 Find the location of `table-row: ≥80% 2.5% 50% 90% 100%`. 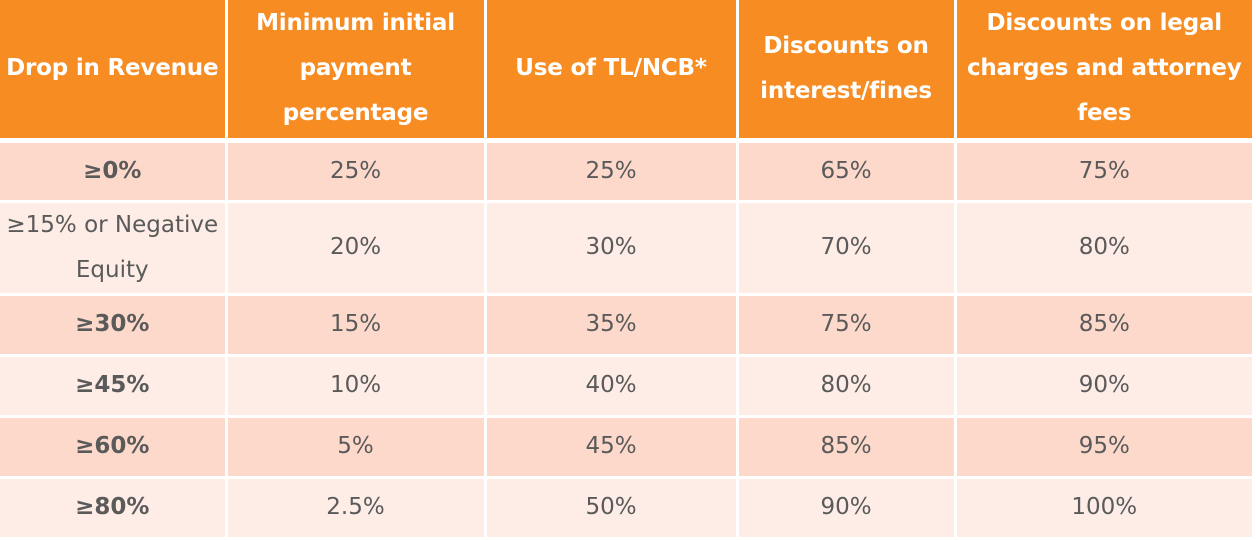

table-row: ≥80% 2.5% 50% 90% 100% is located at coordinates (626, 508).